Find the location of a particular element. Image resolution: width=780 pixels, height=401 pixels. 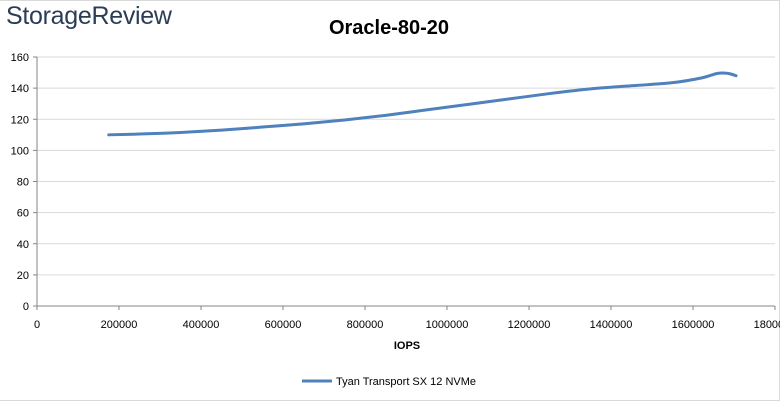

series-lines is located at coordinates (422, 104).